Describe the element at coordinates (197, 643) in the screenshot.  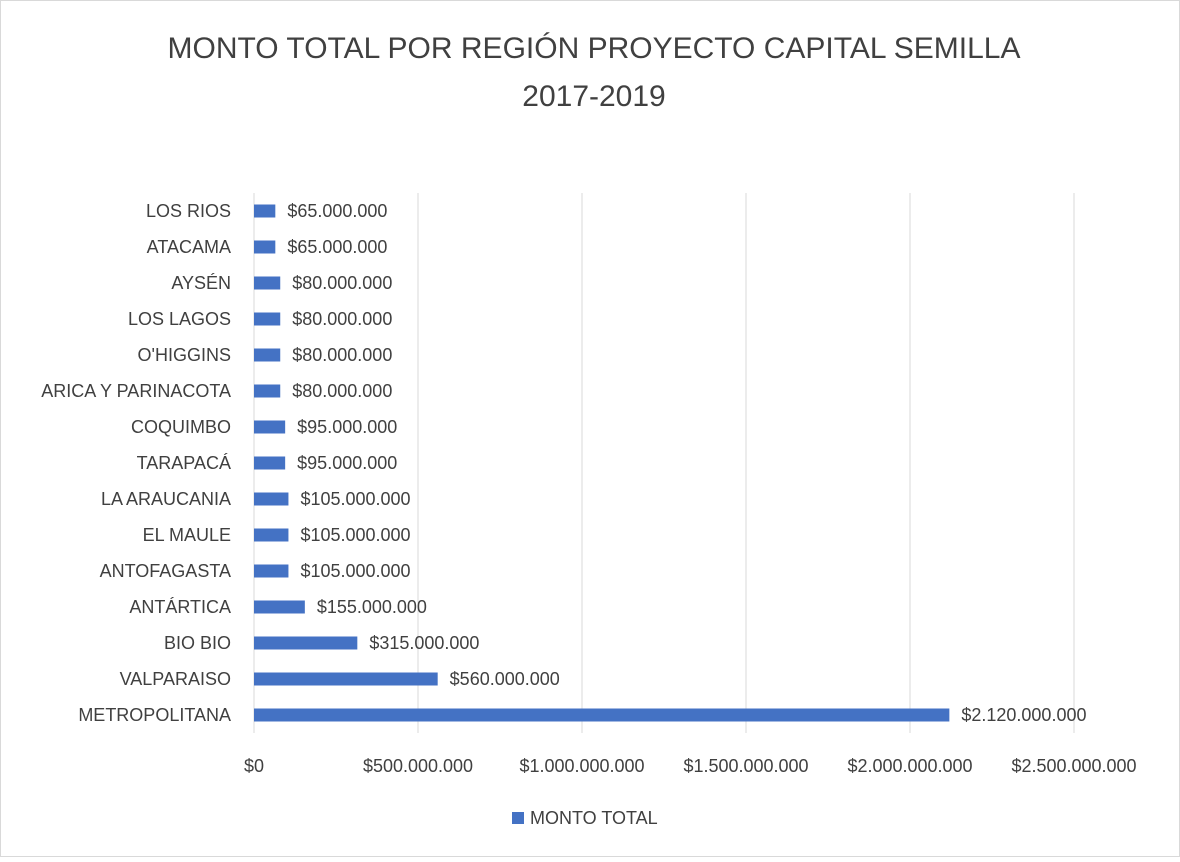
I see `y-tick-label: BIO BIO` at that location.